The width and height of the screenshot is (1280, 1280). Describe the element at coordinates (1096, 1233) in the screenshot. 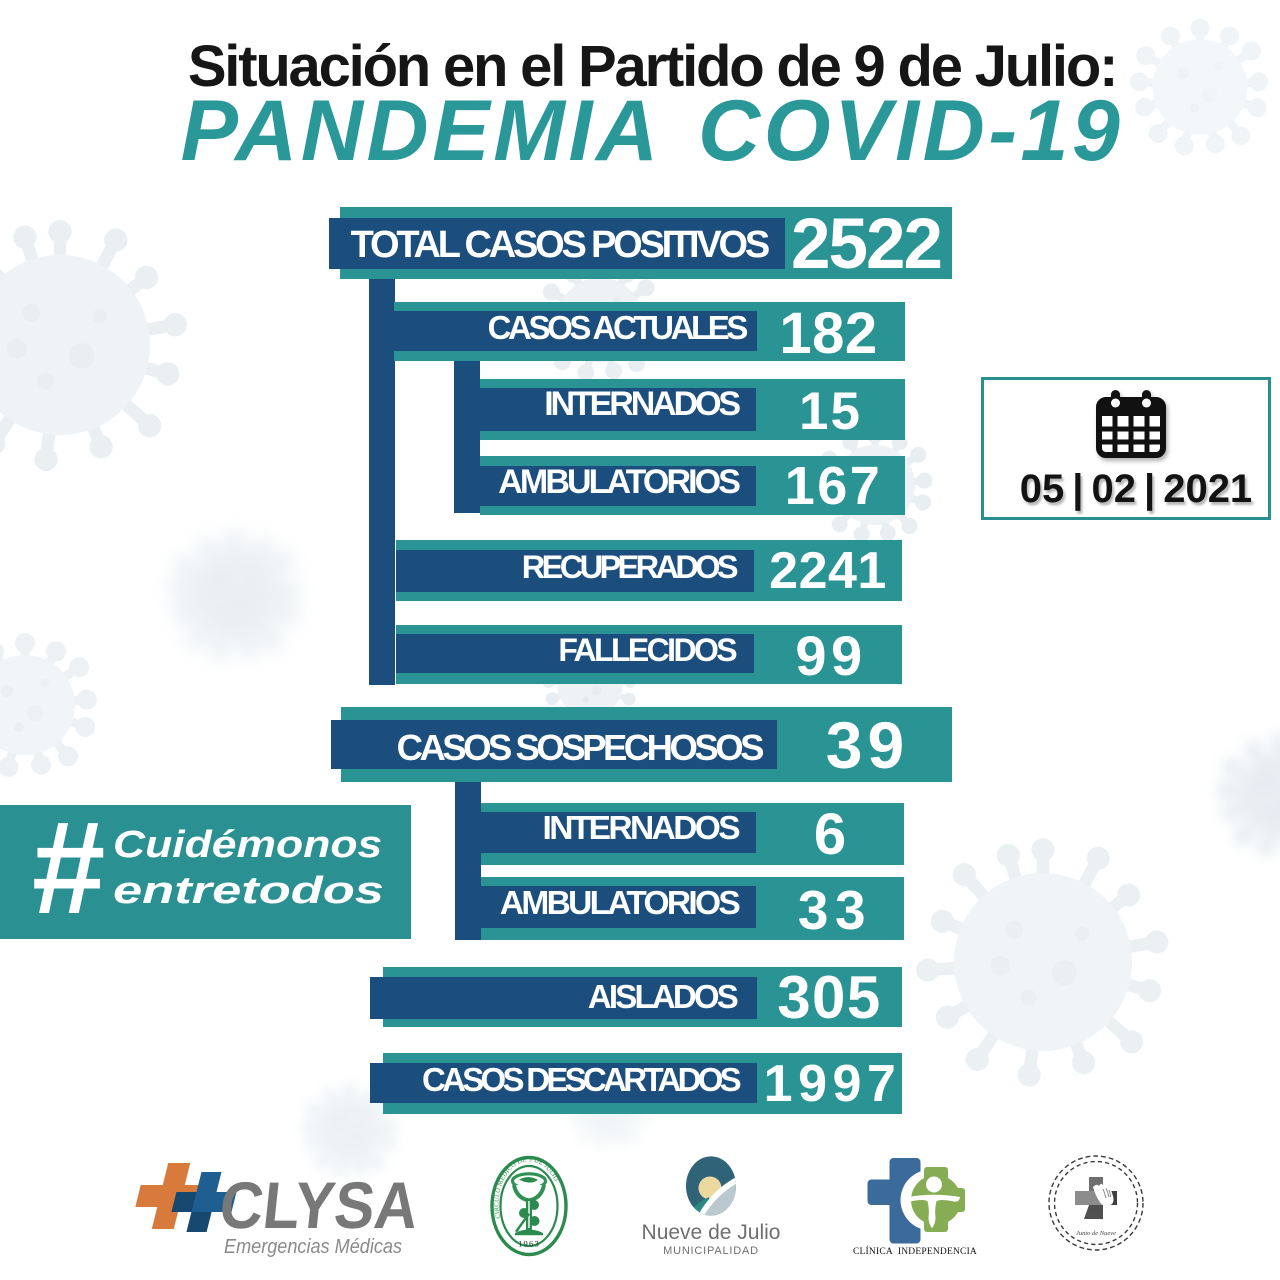

I see `svg-text: Junto de Nueve` at that location.